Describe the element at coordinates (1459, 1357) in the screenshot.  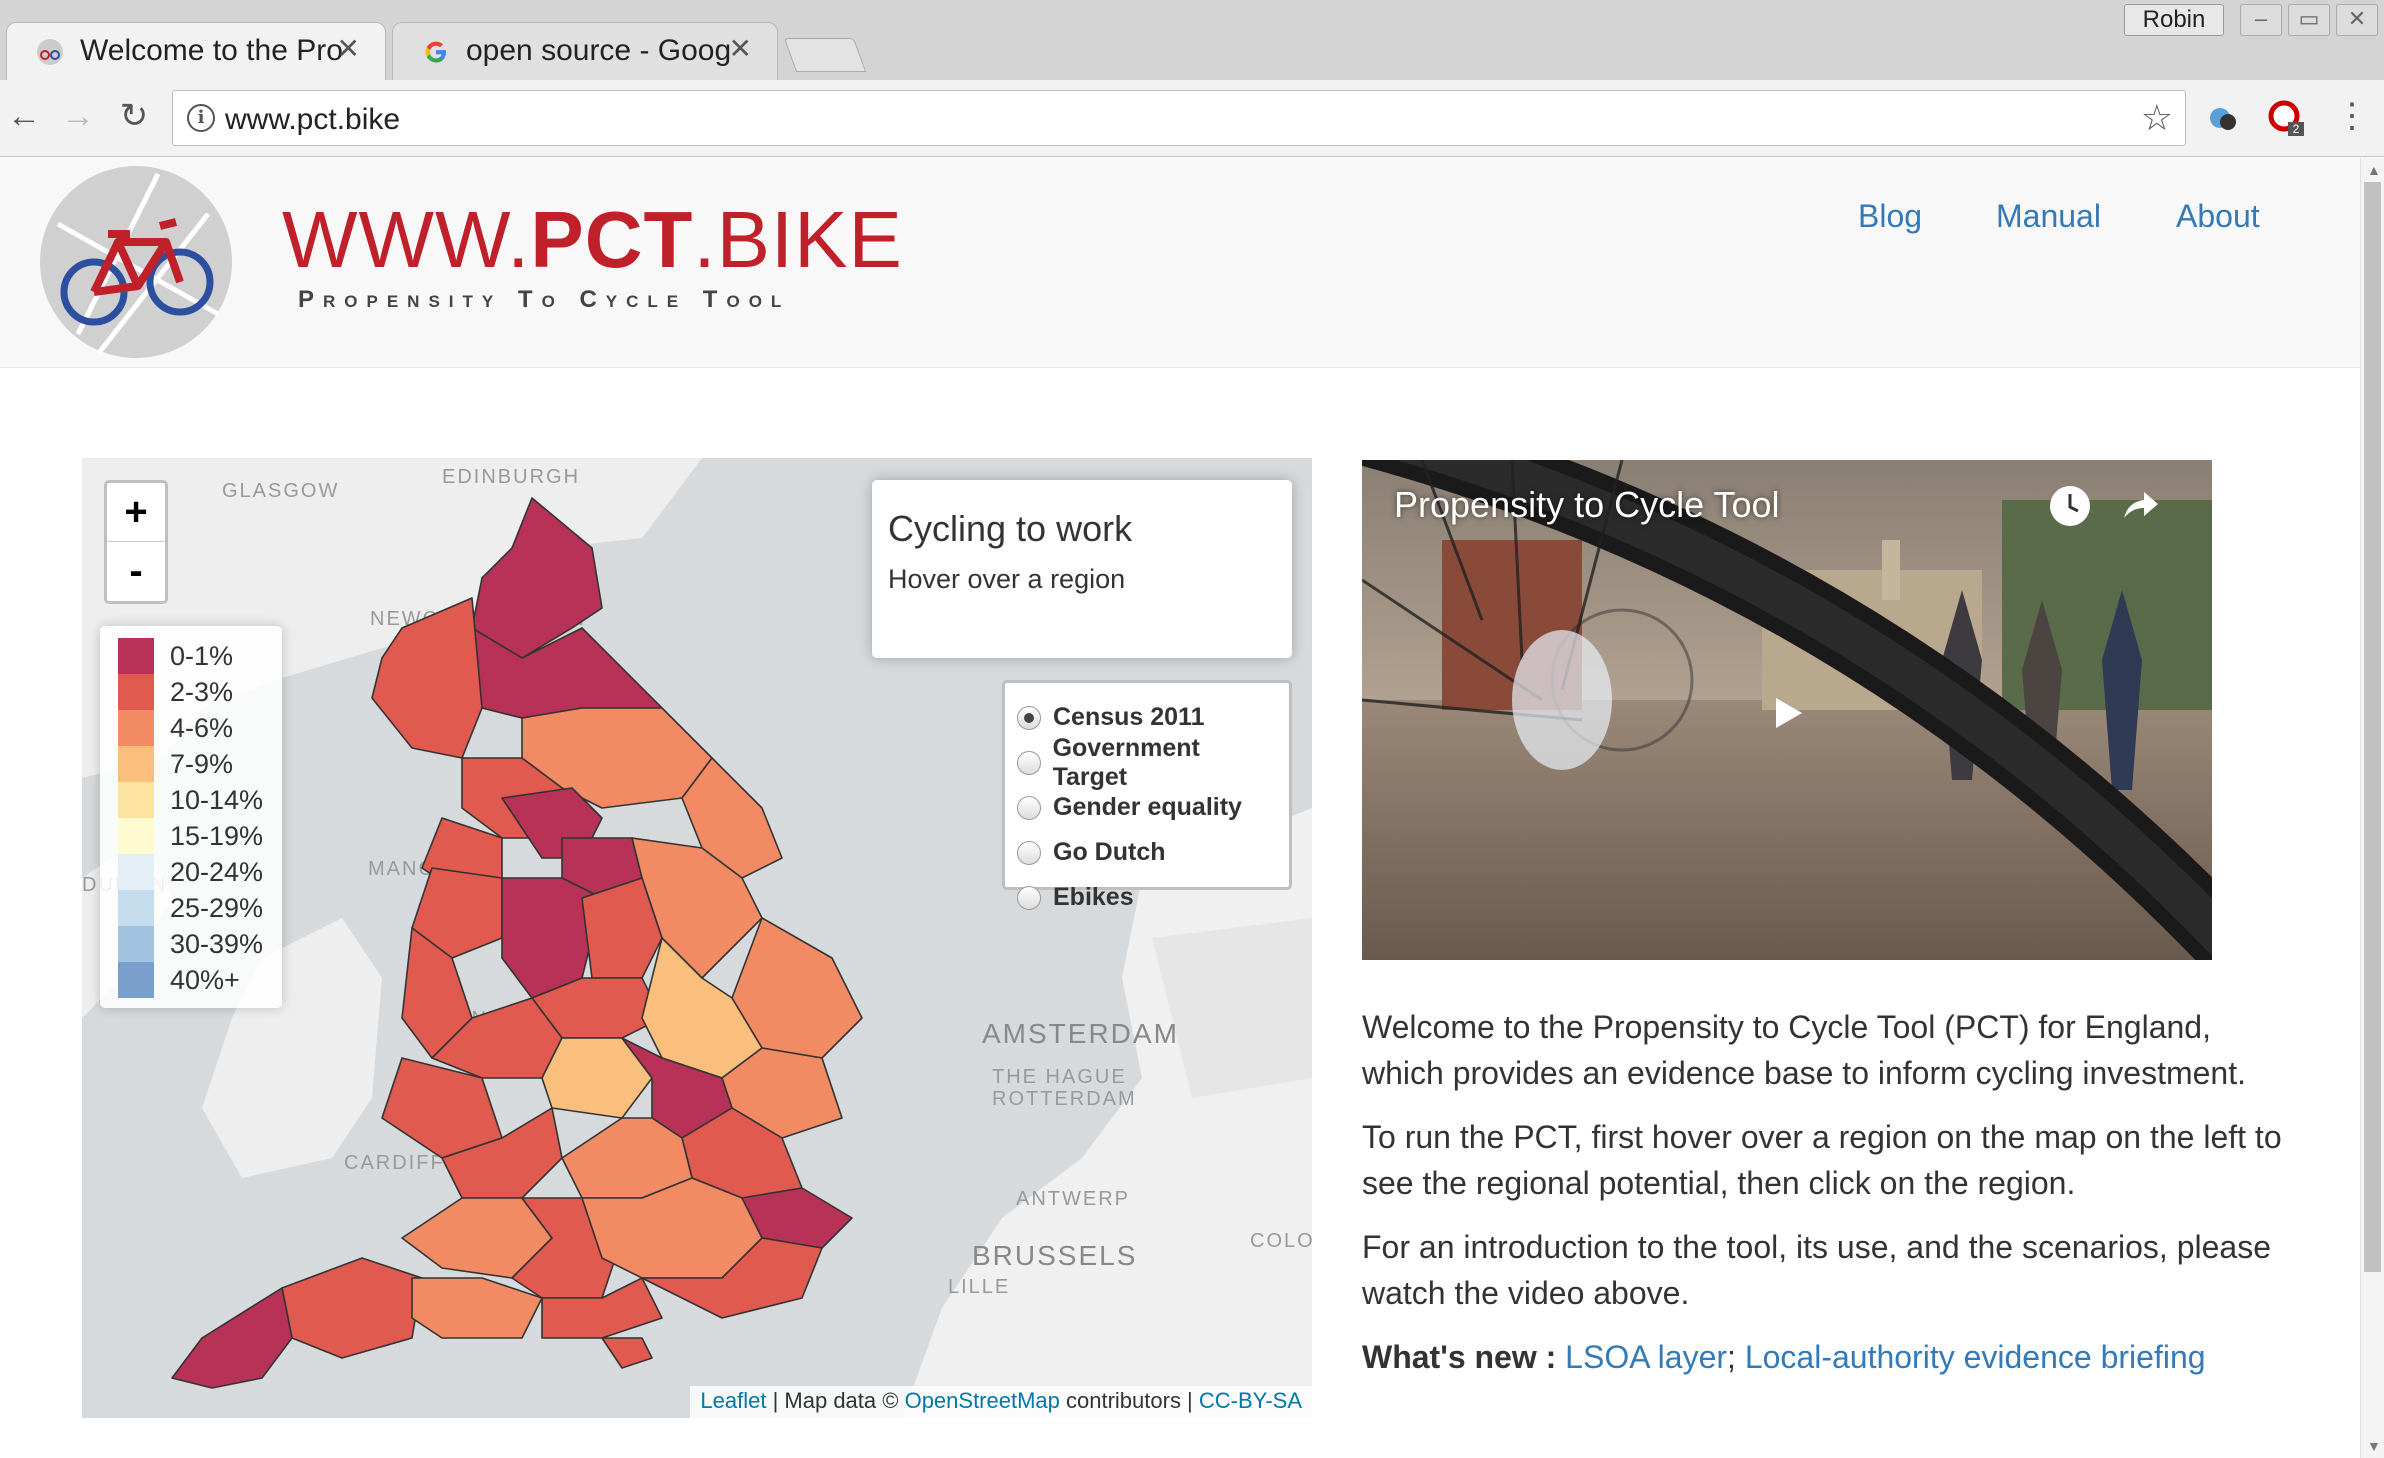
I see `whats-new-label: What's new :` at that location.